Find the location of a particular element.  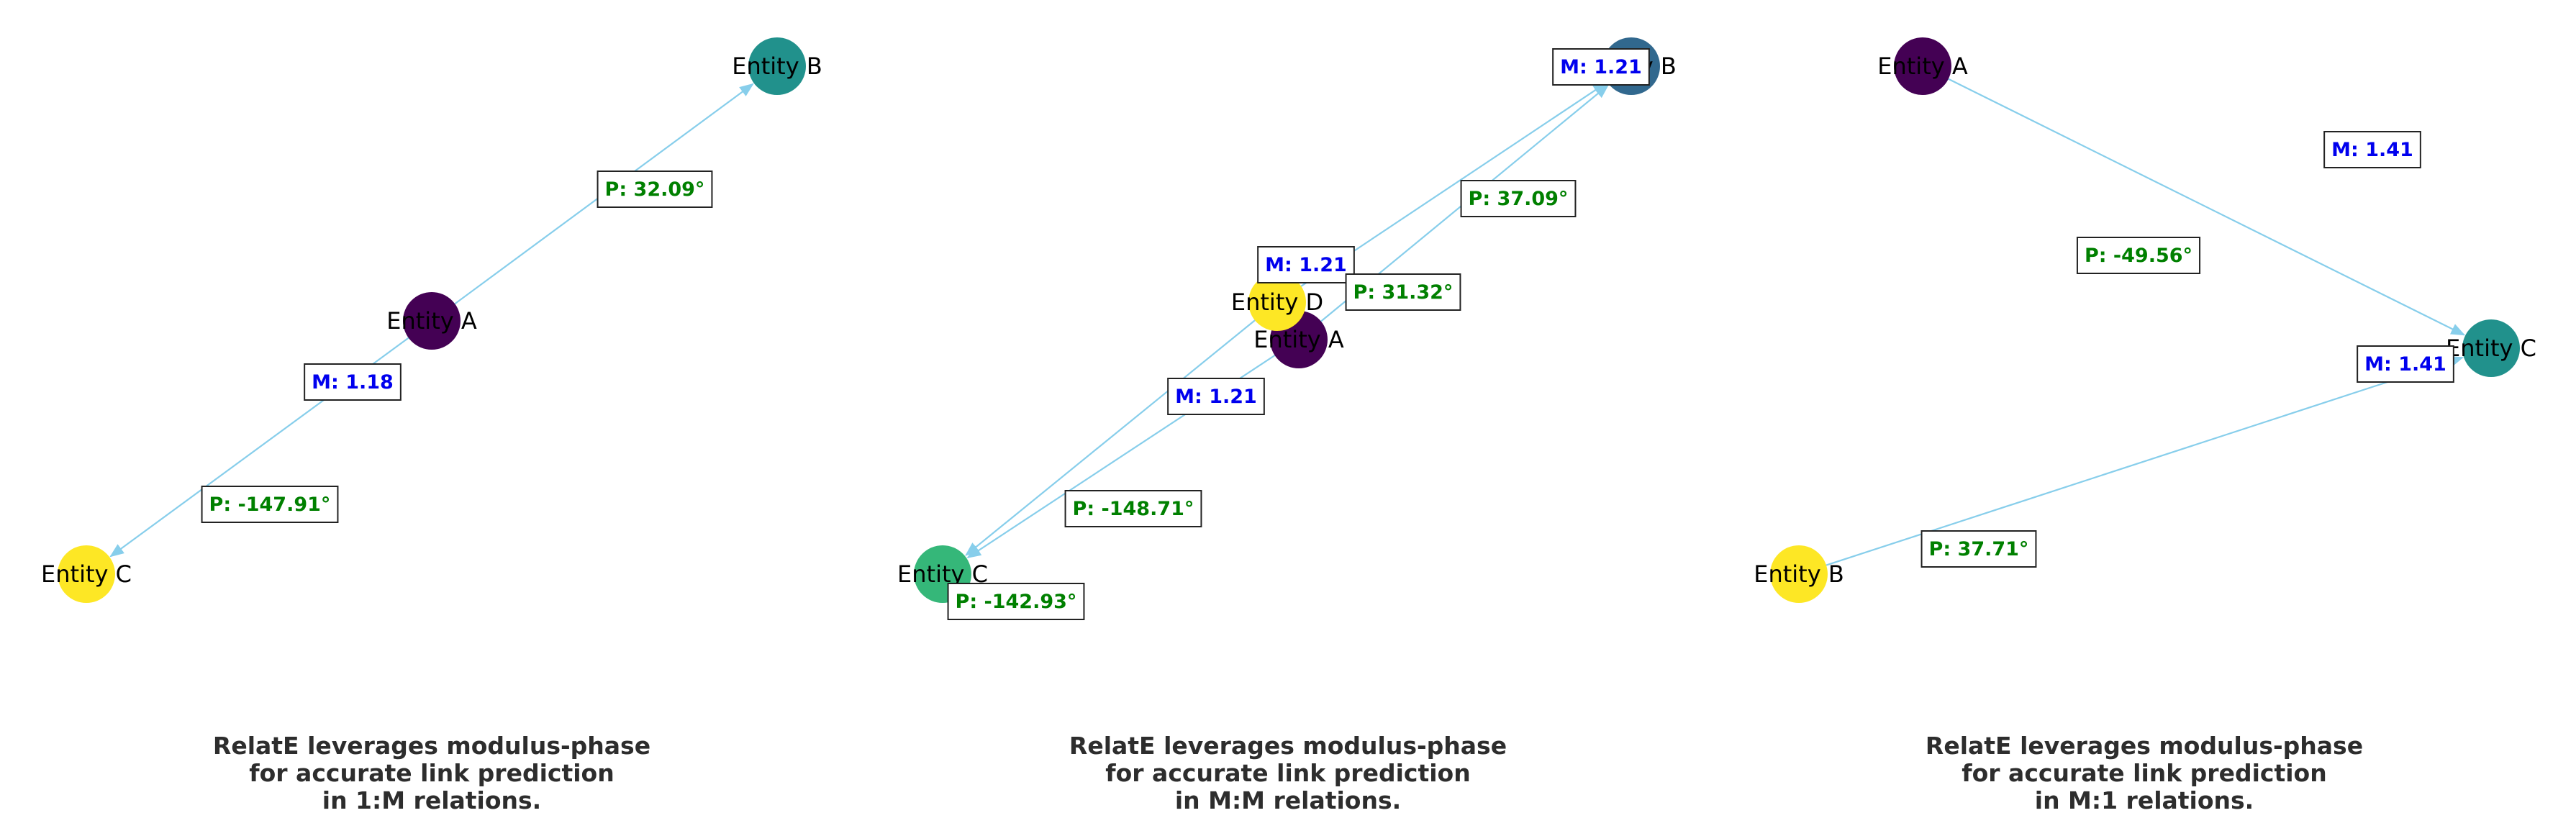

phase-value: P: -147.91° is located at coordinates (270, 505).